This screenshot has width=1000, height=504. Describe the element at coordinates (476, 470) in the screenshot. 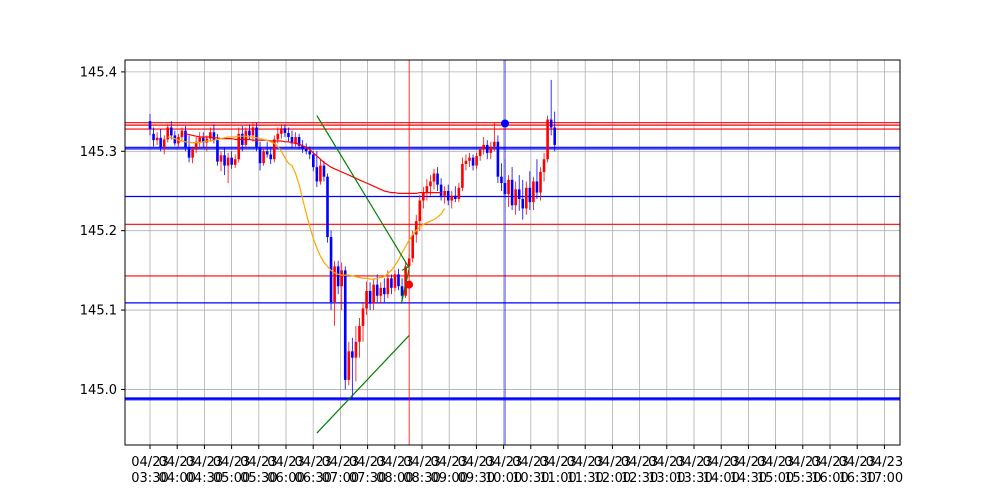

I see `x-tick-label: 04/23 09:30` at that location.